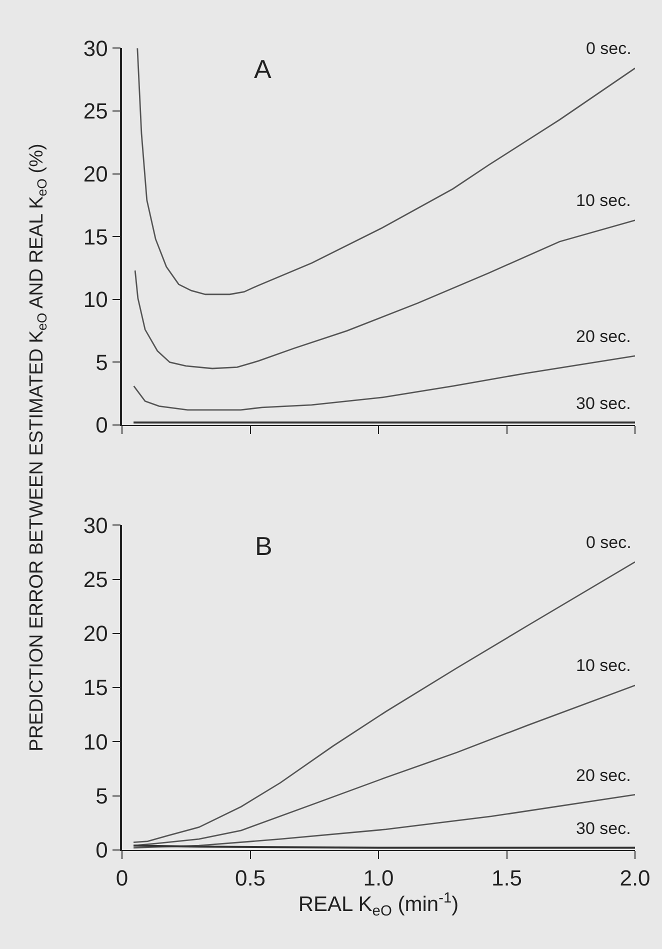  Describe the element at coordinates (122, 877) in the screenshot. I see `x-tick-label: 0` at that location.